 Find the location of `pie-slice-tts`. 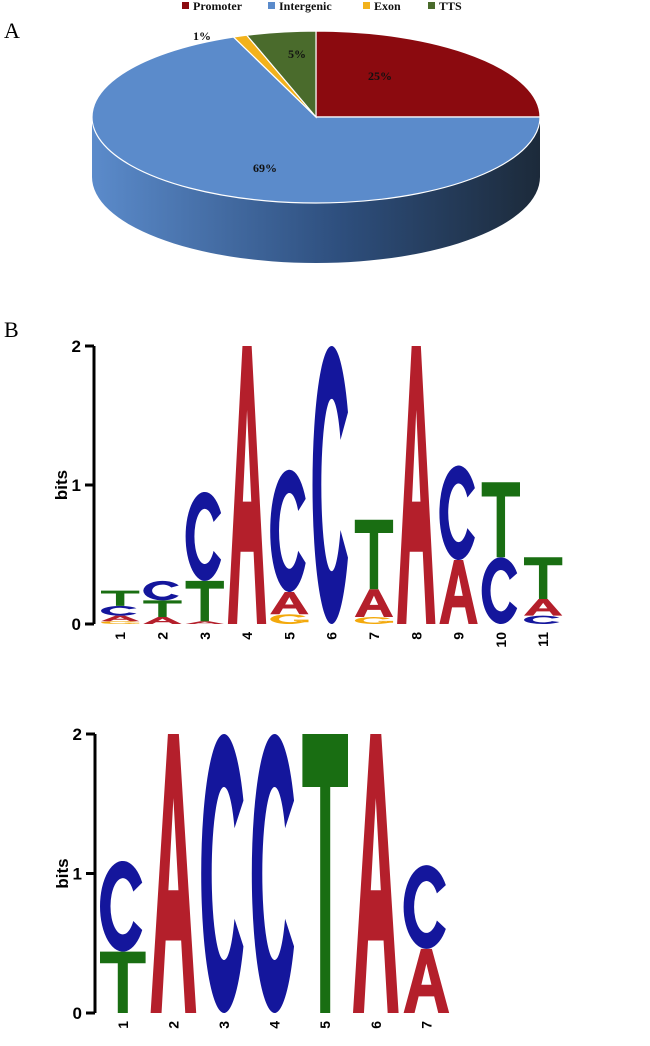

pie-slice-tts is located at coordinates (281, 74).